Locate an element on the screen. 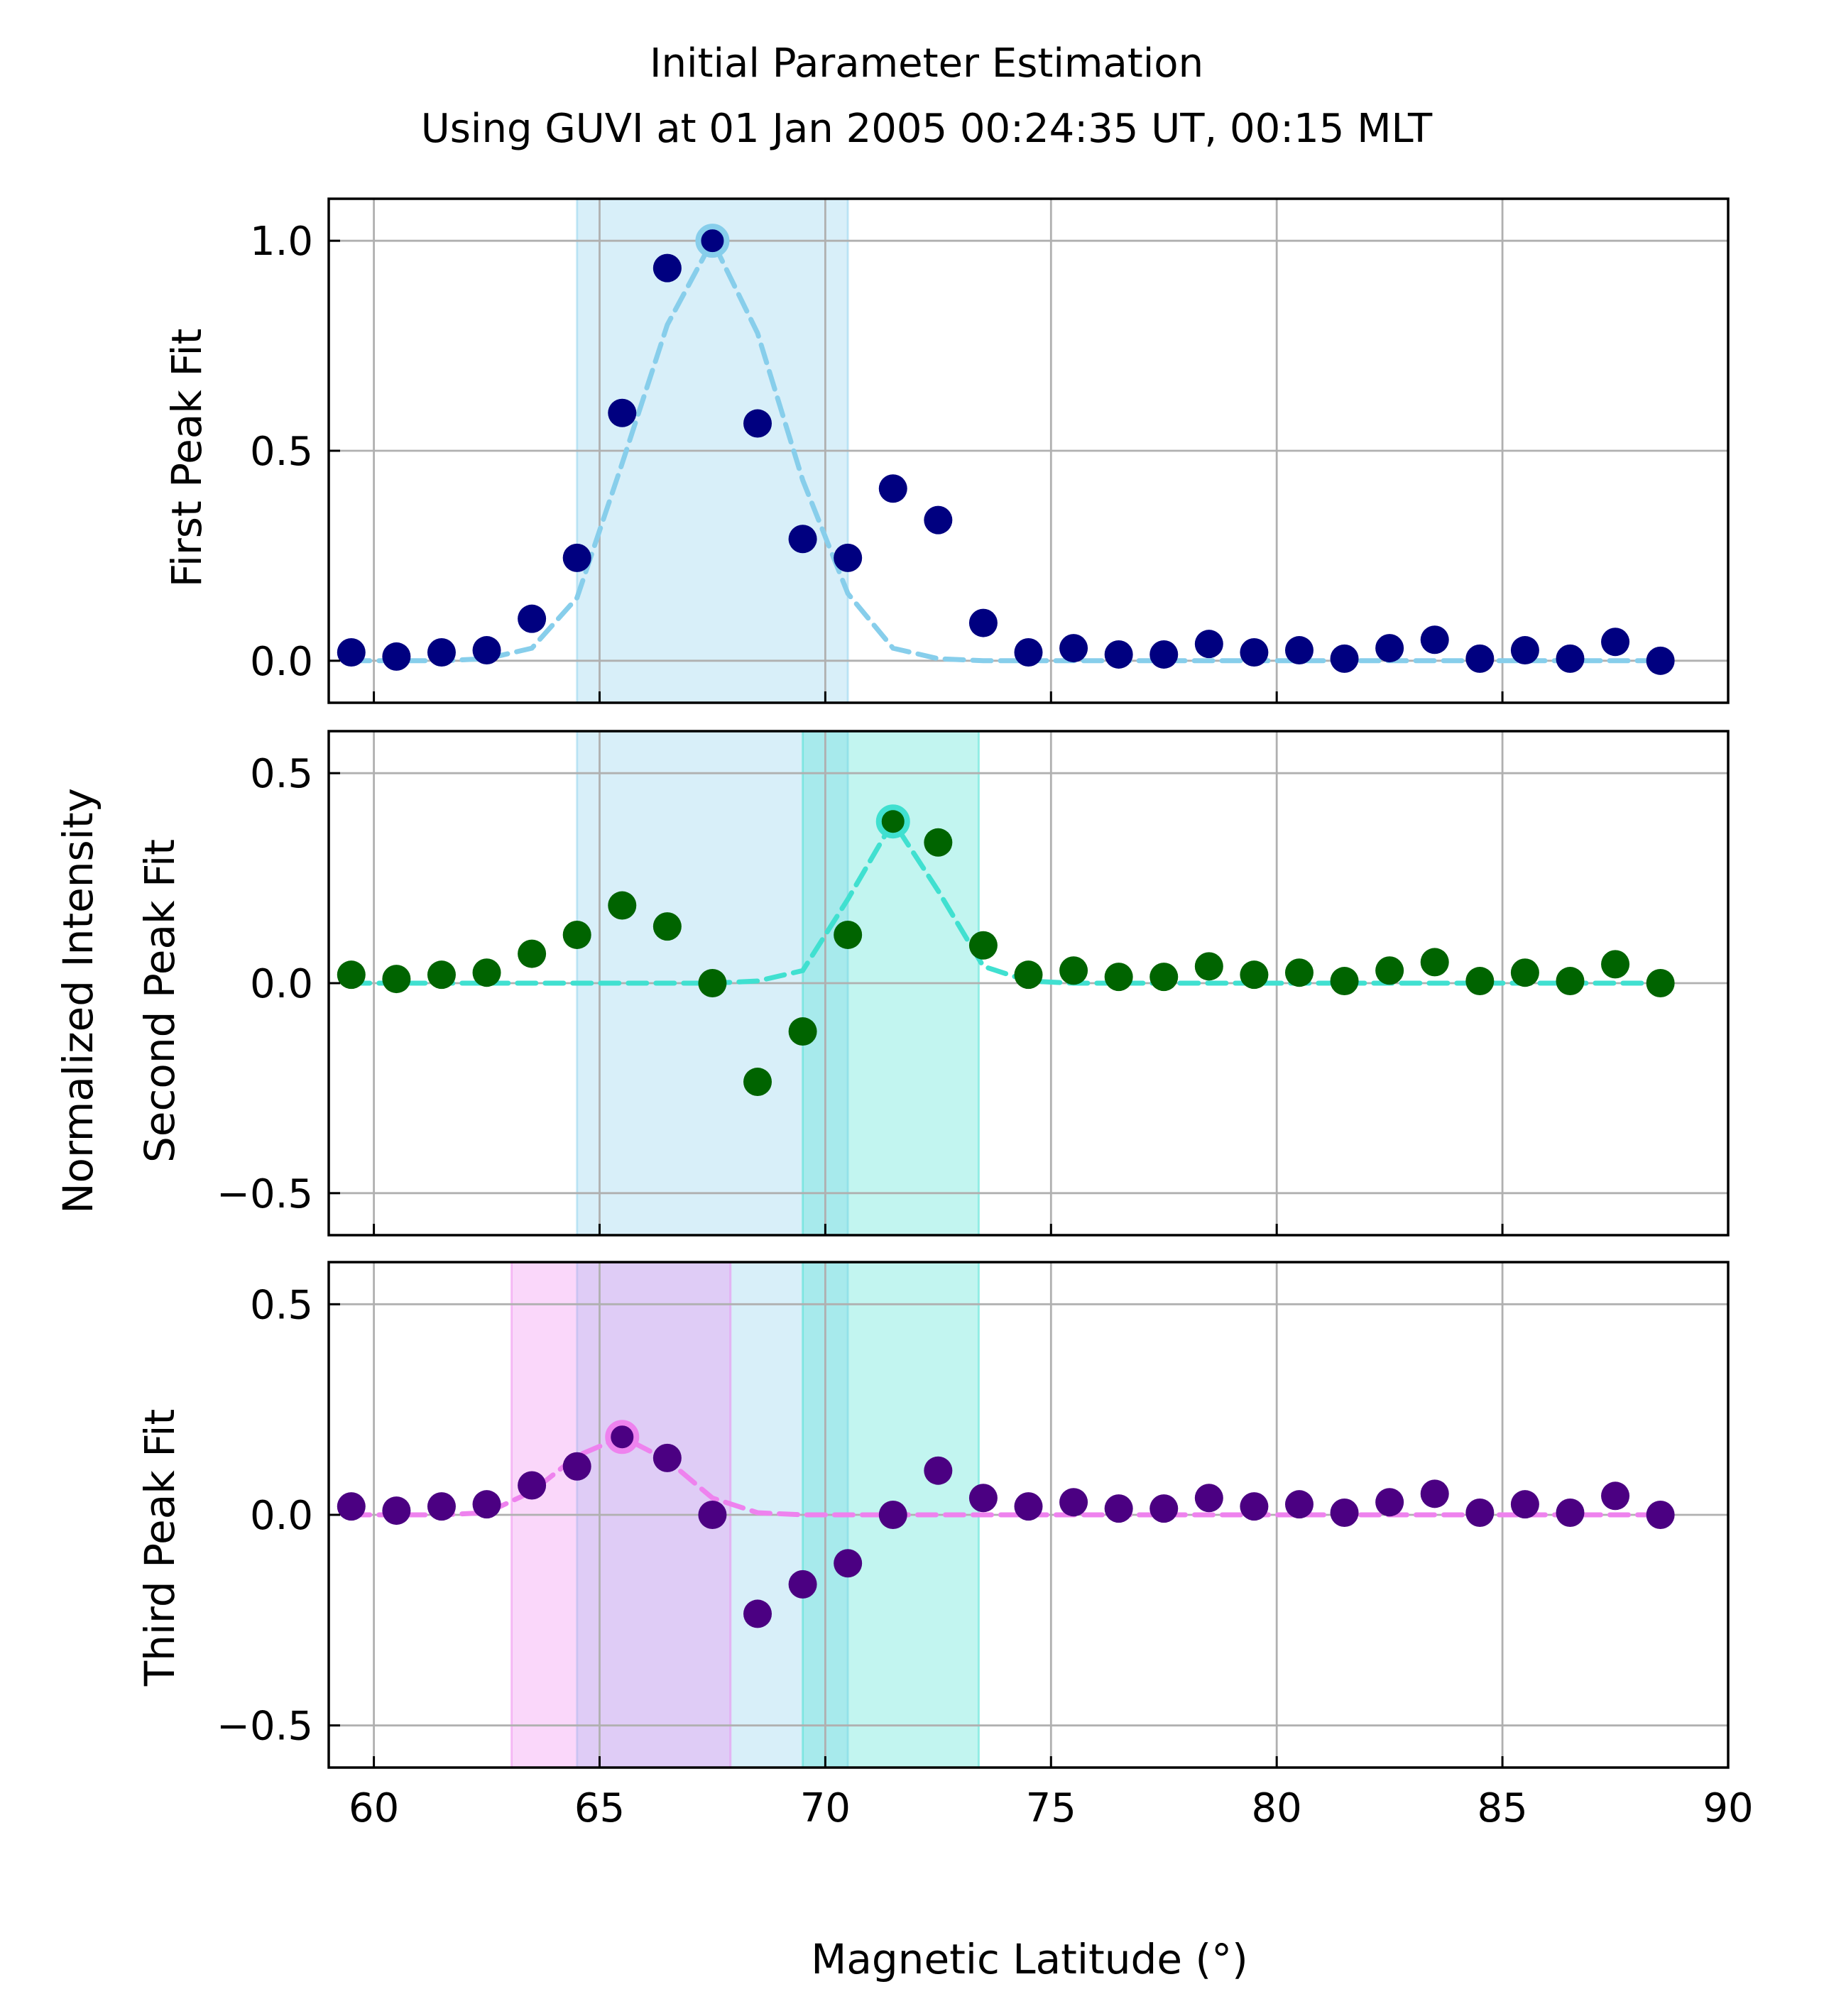  ylabel-shared: Normalized Intensity is located at coordinates (78, 1001).